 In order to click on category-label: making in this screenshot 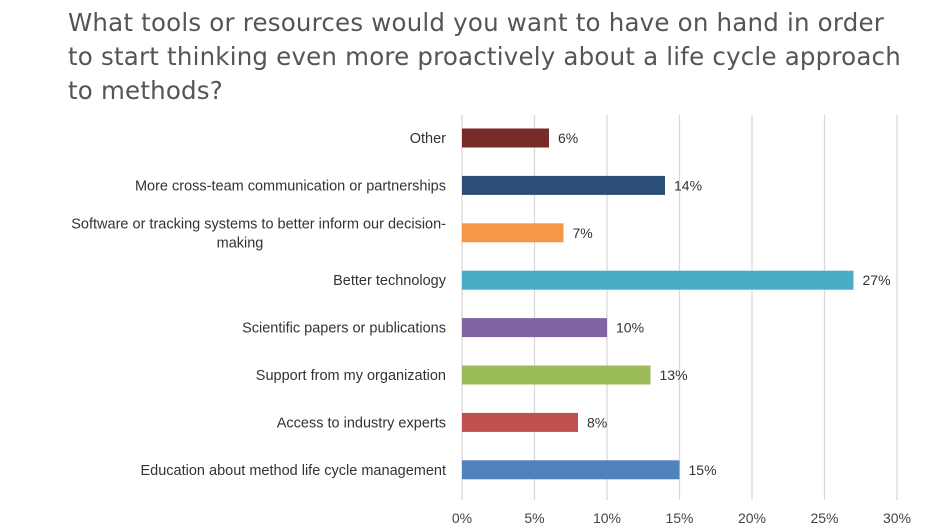, I will do `click(240, 243)`.